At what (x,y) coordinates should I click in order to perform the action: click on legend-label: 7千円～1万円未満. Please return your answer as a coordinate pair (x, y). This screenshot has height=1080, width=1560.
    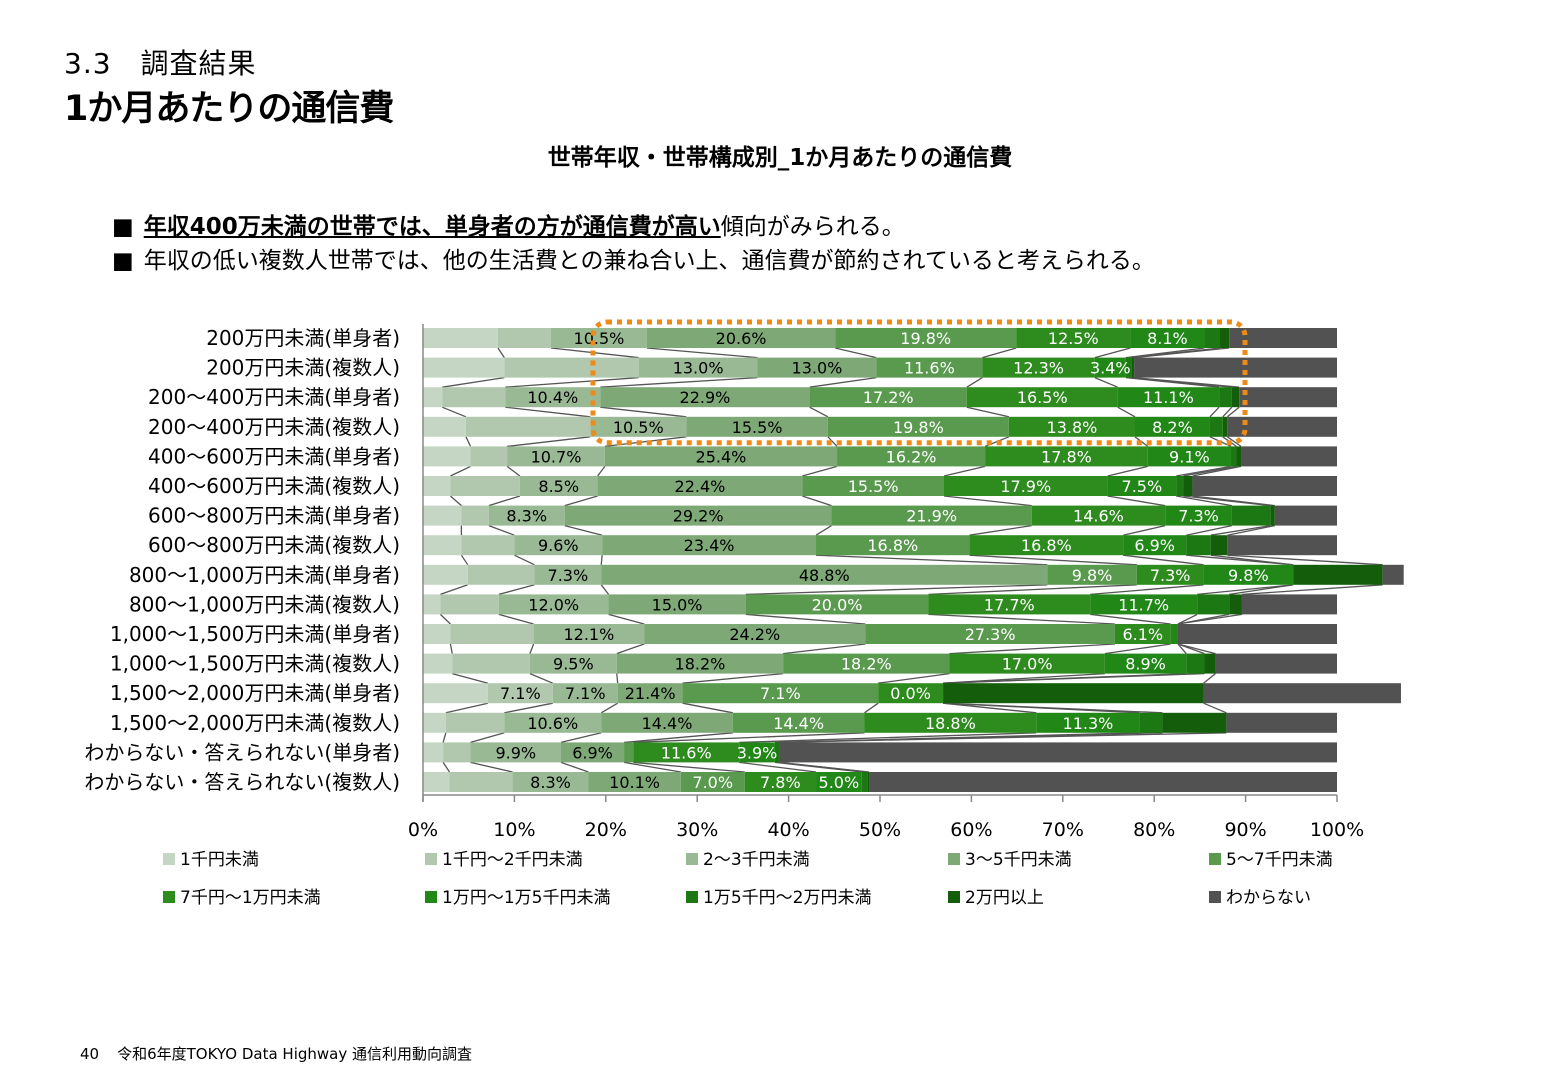
    Looking at the image, I should click on (250, 898).